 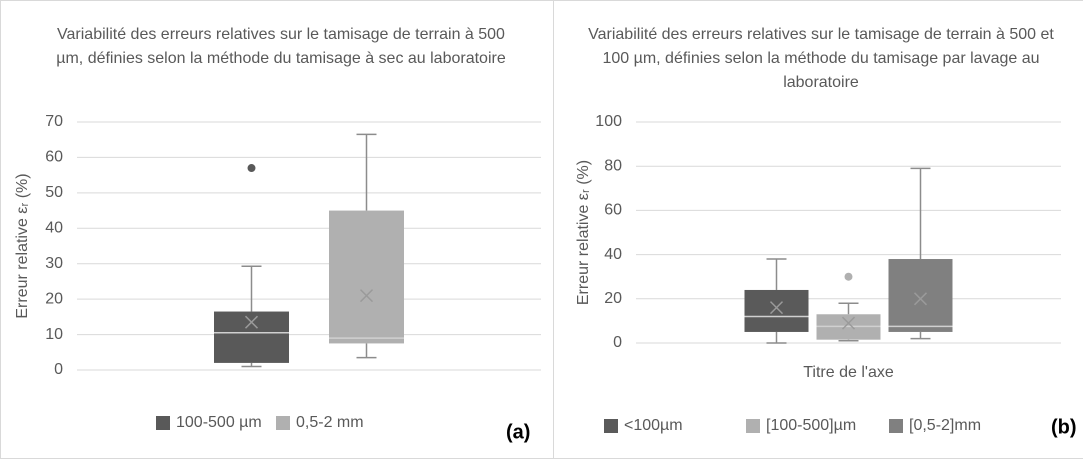 I want to click on panel-label: (a), so click(x=518, y=432).